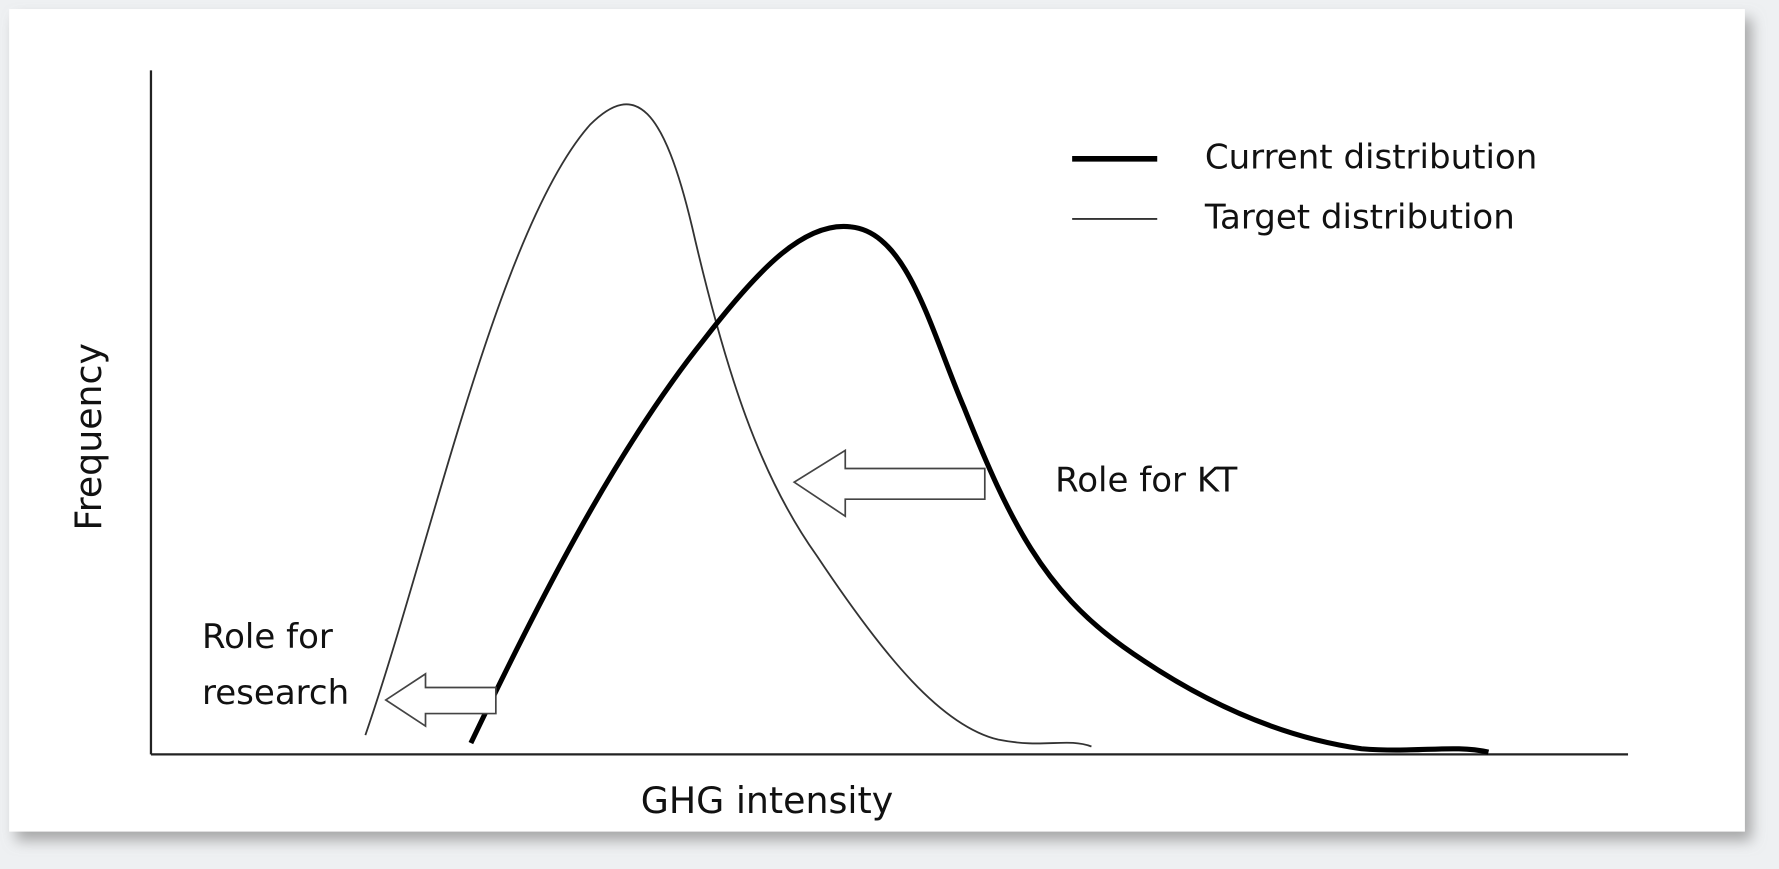 Image resolution: width=1779 pixels, height=869 pixels. Describe the element at coordinates (267, 637) in the screenshot. I see `annotation: Role for` at that location.